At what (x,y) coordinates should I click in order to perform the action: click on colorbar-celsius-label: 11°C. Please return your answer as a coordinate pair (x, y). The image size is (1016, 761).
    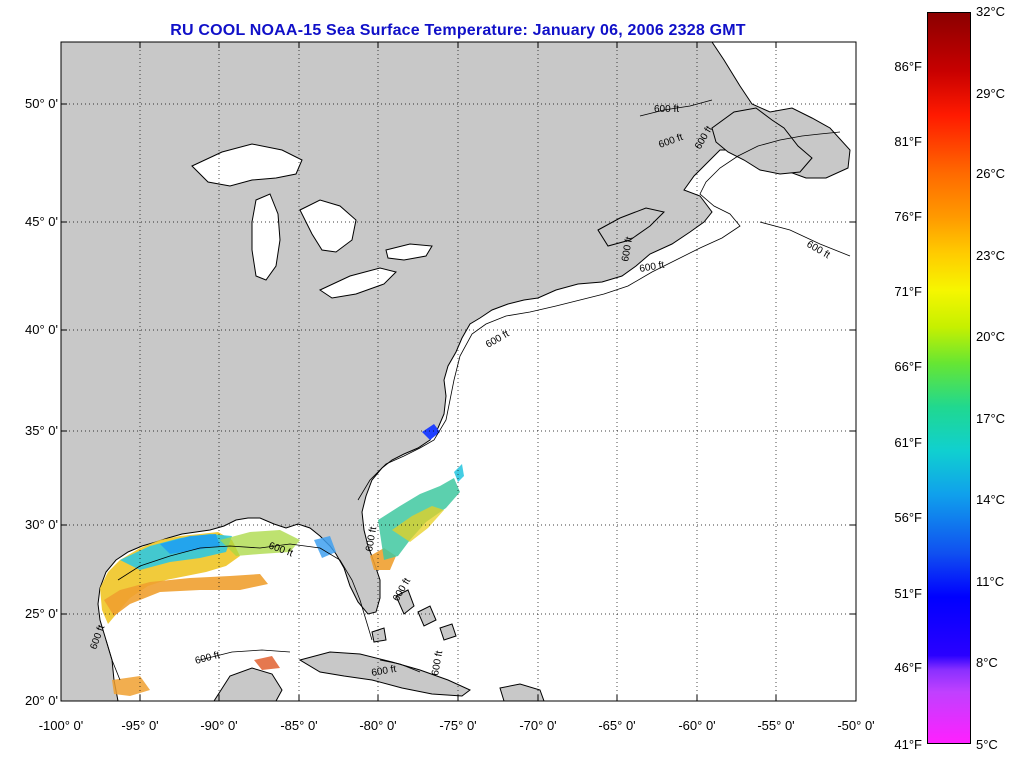
    Looking at the image, I should click on (990, 581).